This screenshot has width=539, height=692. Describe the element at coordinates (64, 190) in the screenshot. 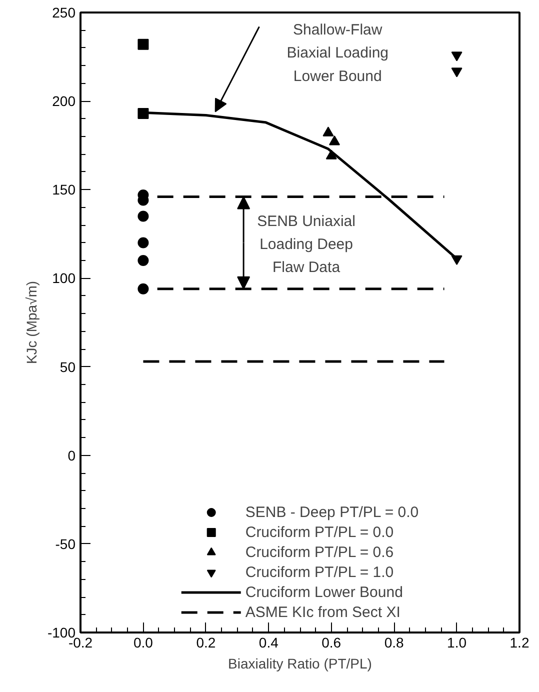

I see `y-tick-label: 150` at that location.